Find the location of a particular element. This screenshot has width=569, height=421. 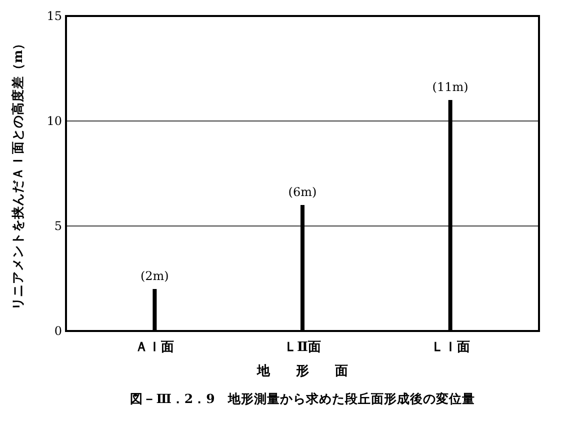

x-tick-label: ＡＩ面 is located at coordinates (154, 347).